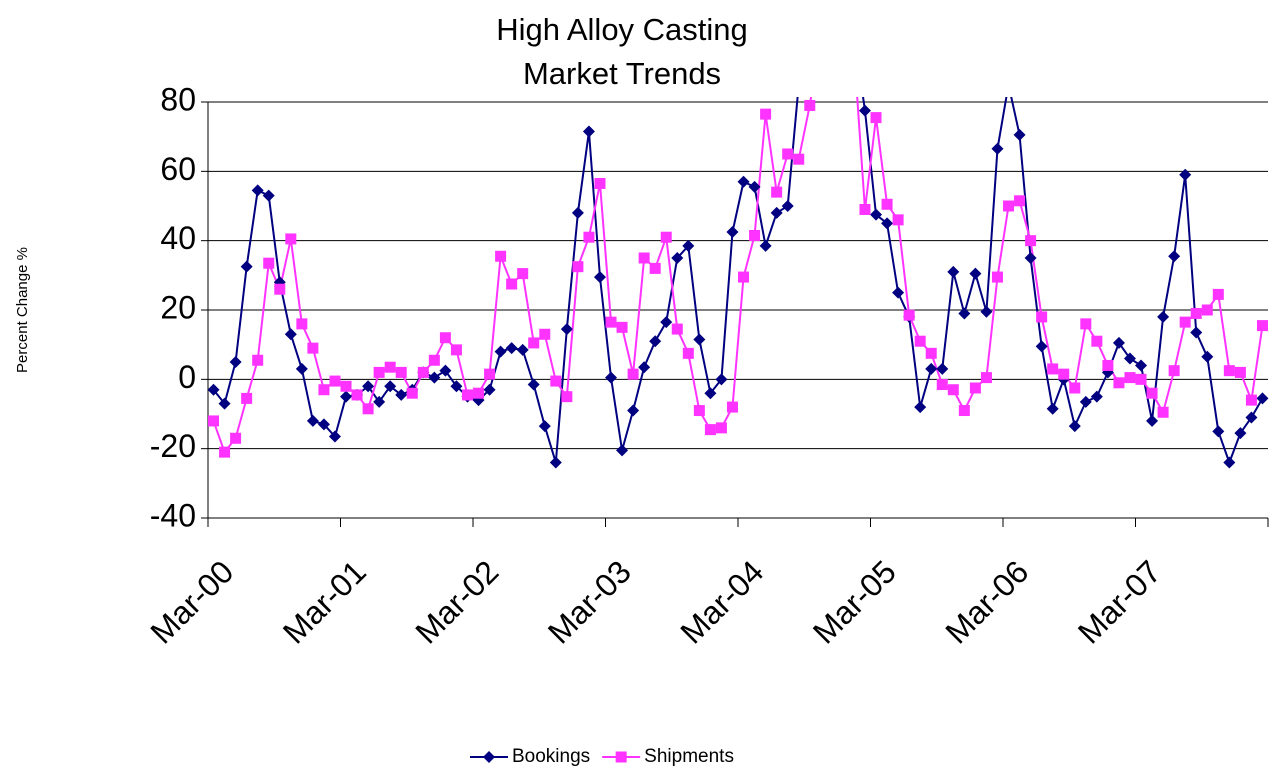 The width and height of the screenshot is (1271, 773). What do you see at coordinates (854, 601) in the screenshot?
I see `x-tick-label: Mar-05` at bounding box center [854, 601].